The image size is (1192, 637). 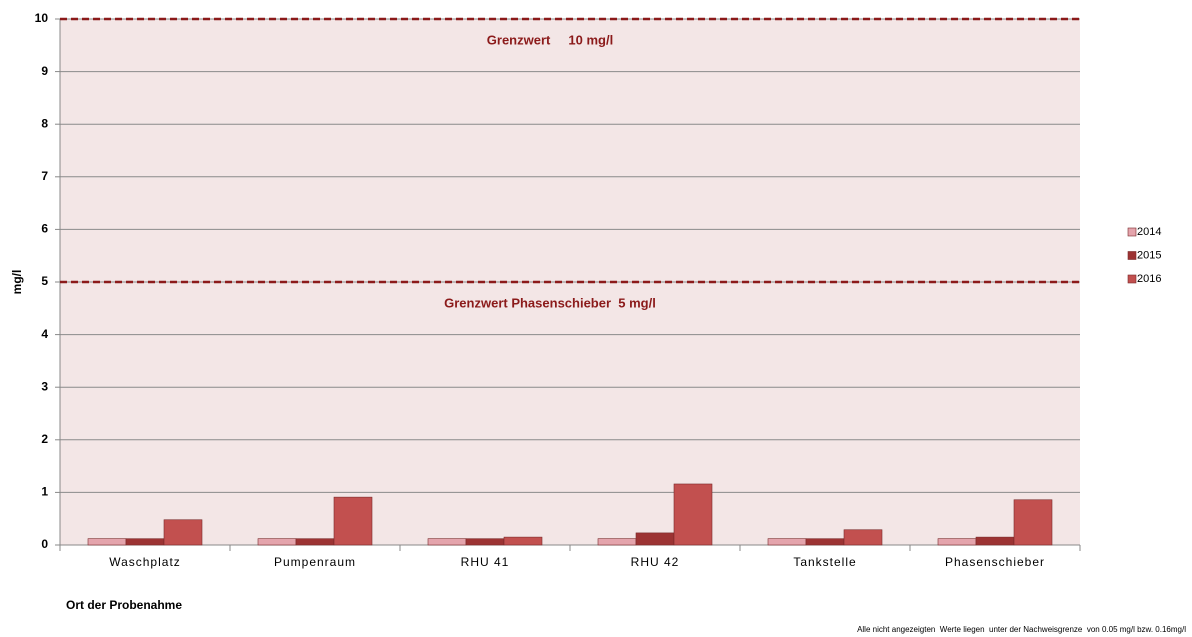 What do you see at coordinates (315, 562) in the screenshot?
I see `x-tick-label: Pumpenraum` at bounding box center [315, 562].